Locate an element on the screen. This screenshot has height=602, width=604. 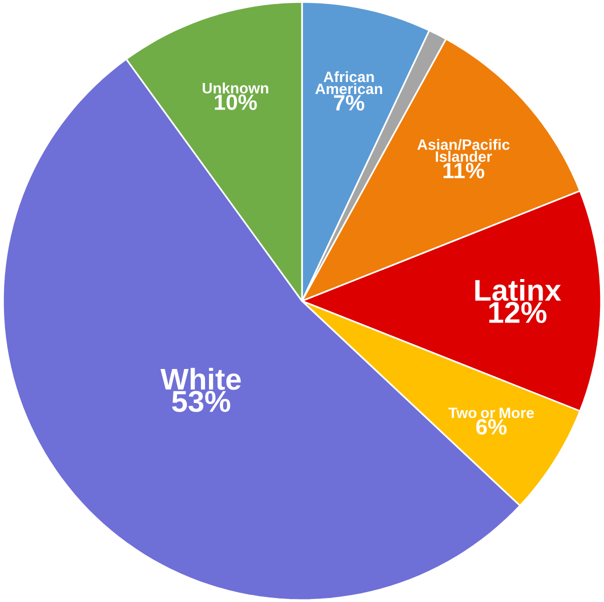
slice-label: Two or More is located at coordinates (491, 413).